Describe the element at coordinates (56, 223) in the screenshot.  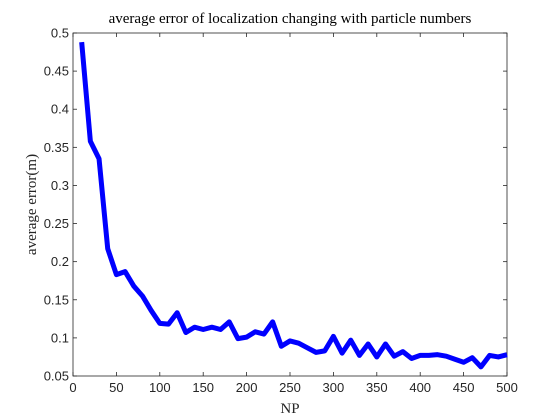
I see `y-tick-label: 0.25` at that location.